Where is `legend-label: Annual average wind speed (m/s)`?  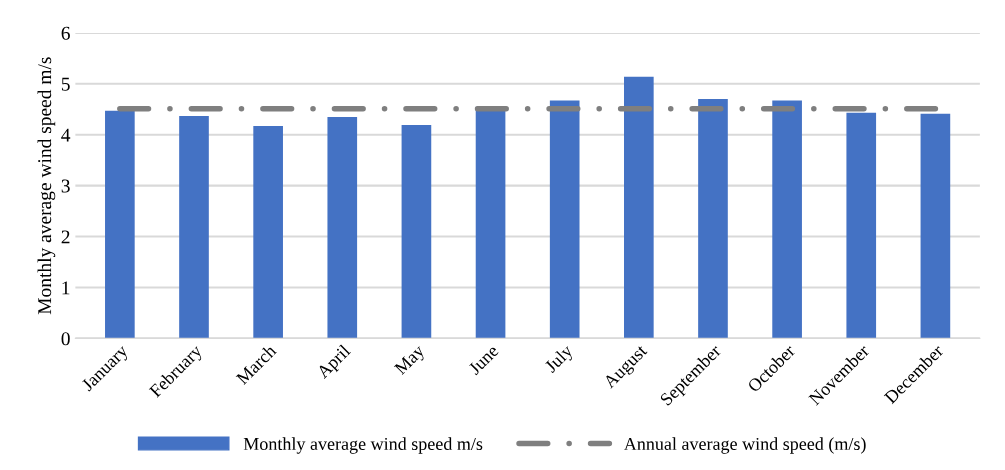 legend-label: Annual average wind speed (m/s) is located at coordinates (744, 445).